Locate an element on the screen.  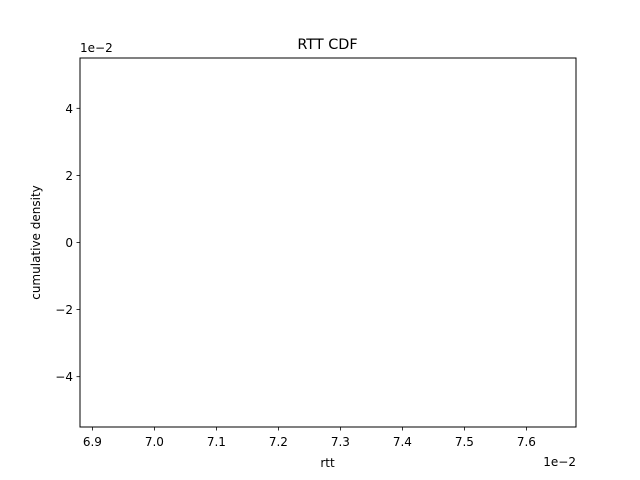
x-tick-label: 7.3 is located at coordinates (340, 442).